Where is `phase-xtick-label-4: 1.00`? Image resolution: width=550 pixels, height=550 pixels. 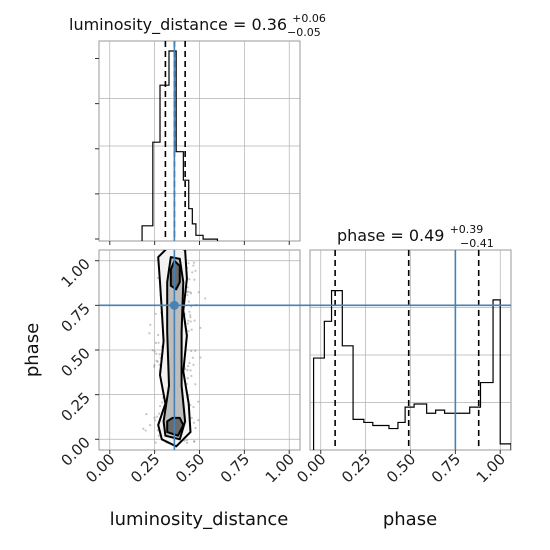
phase-xtick-label-4: 1.00 is located at coordinates (491, 468).